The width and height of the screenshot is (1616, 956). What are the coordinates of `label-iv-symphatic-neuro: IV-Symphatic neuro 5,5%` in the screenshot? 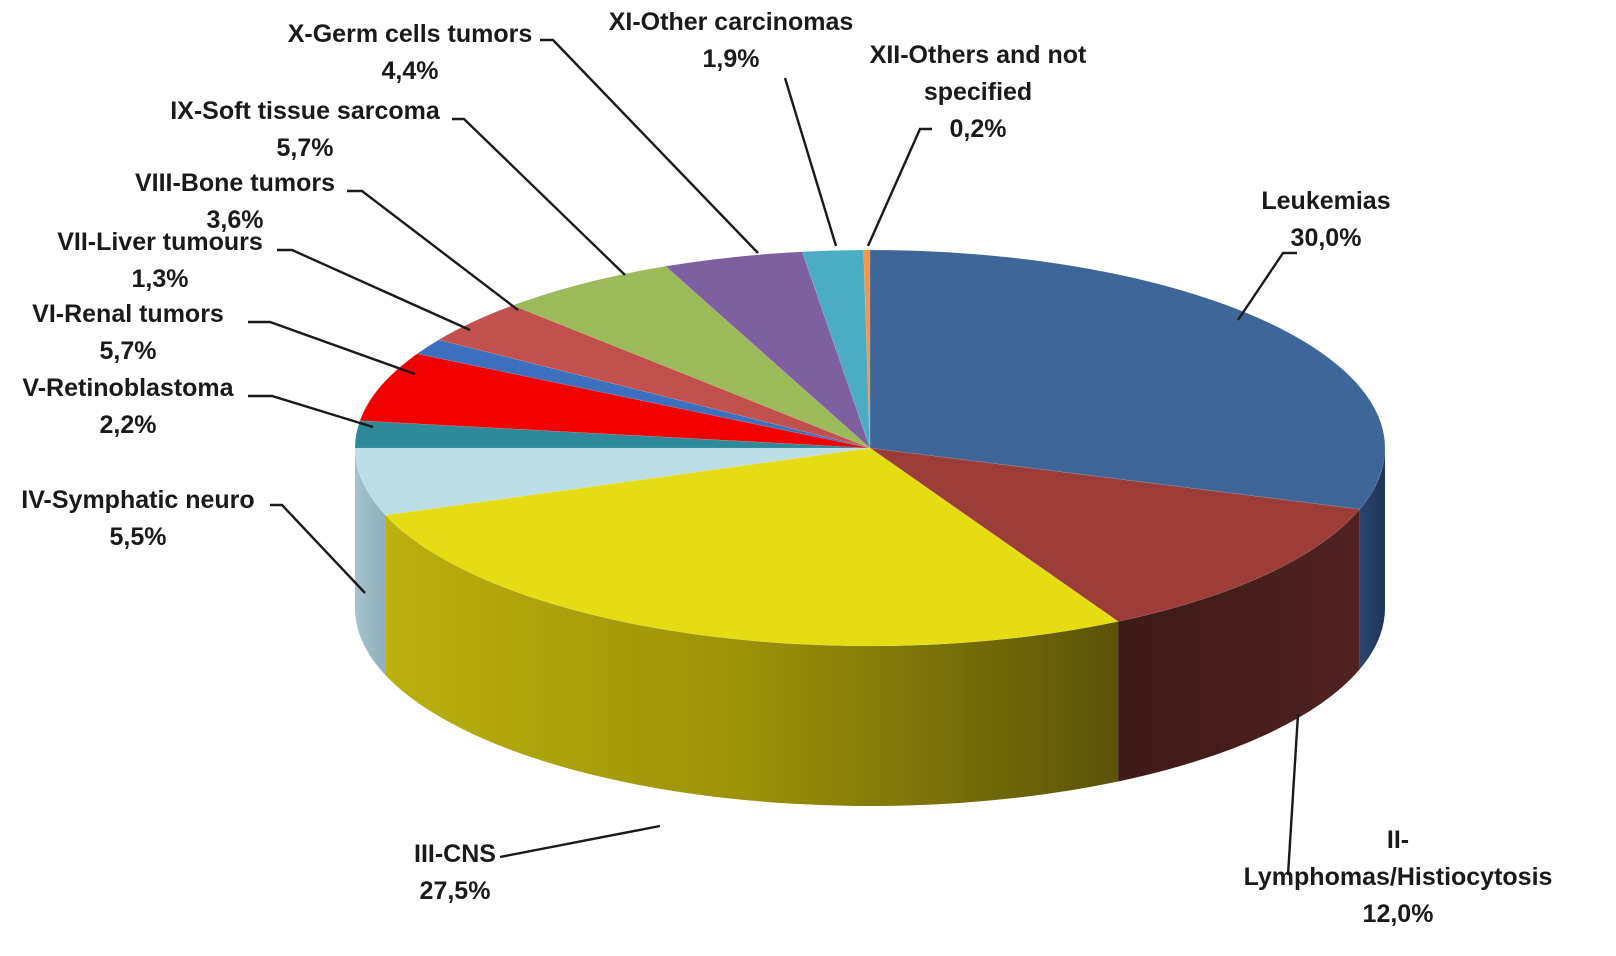 It's located at (137, 518).